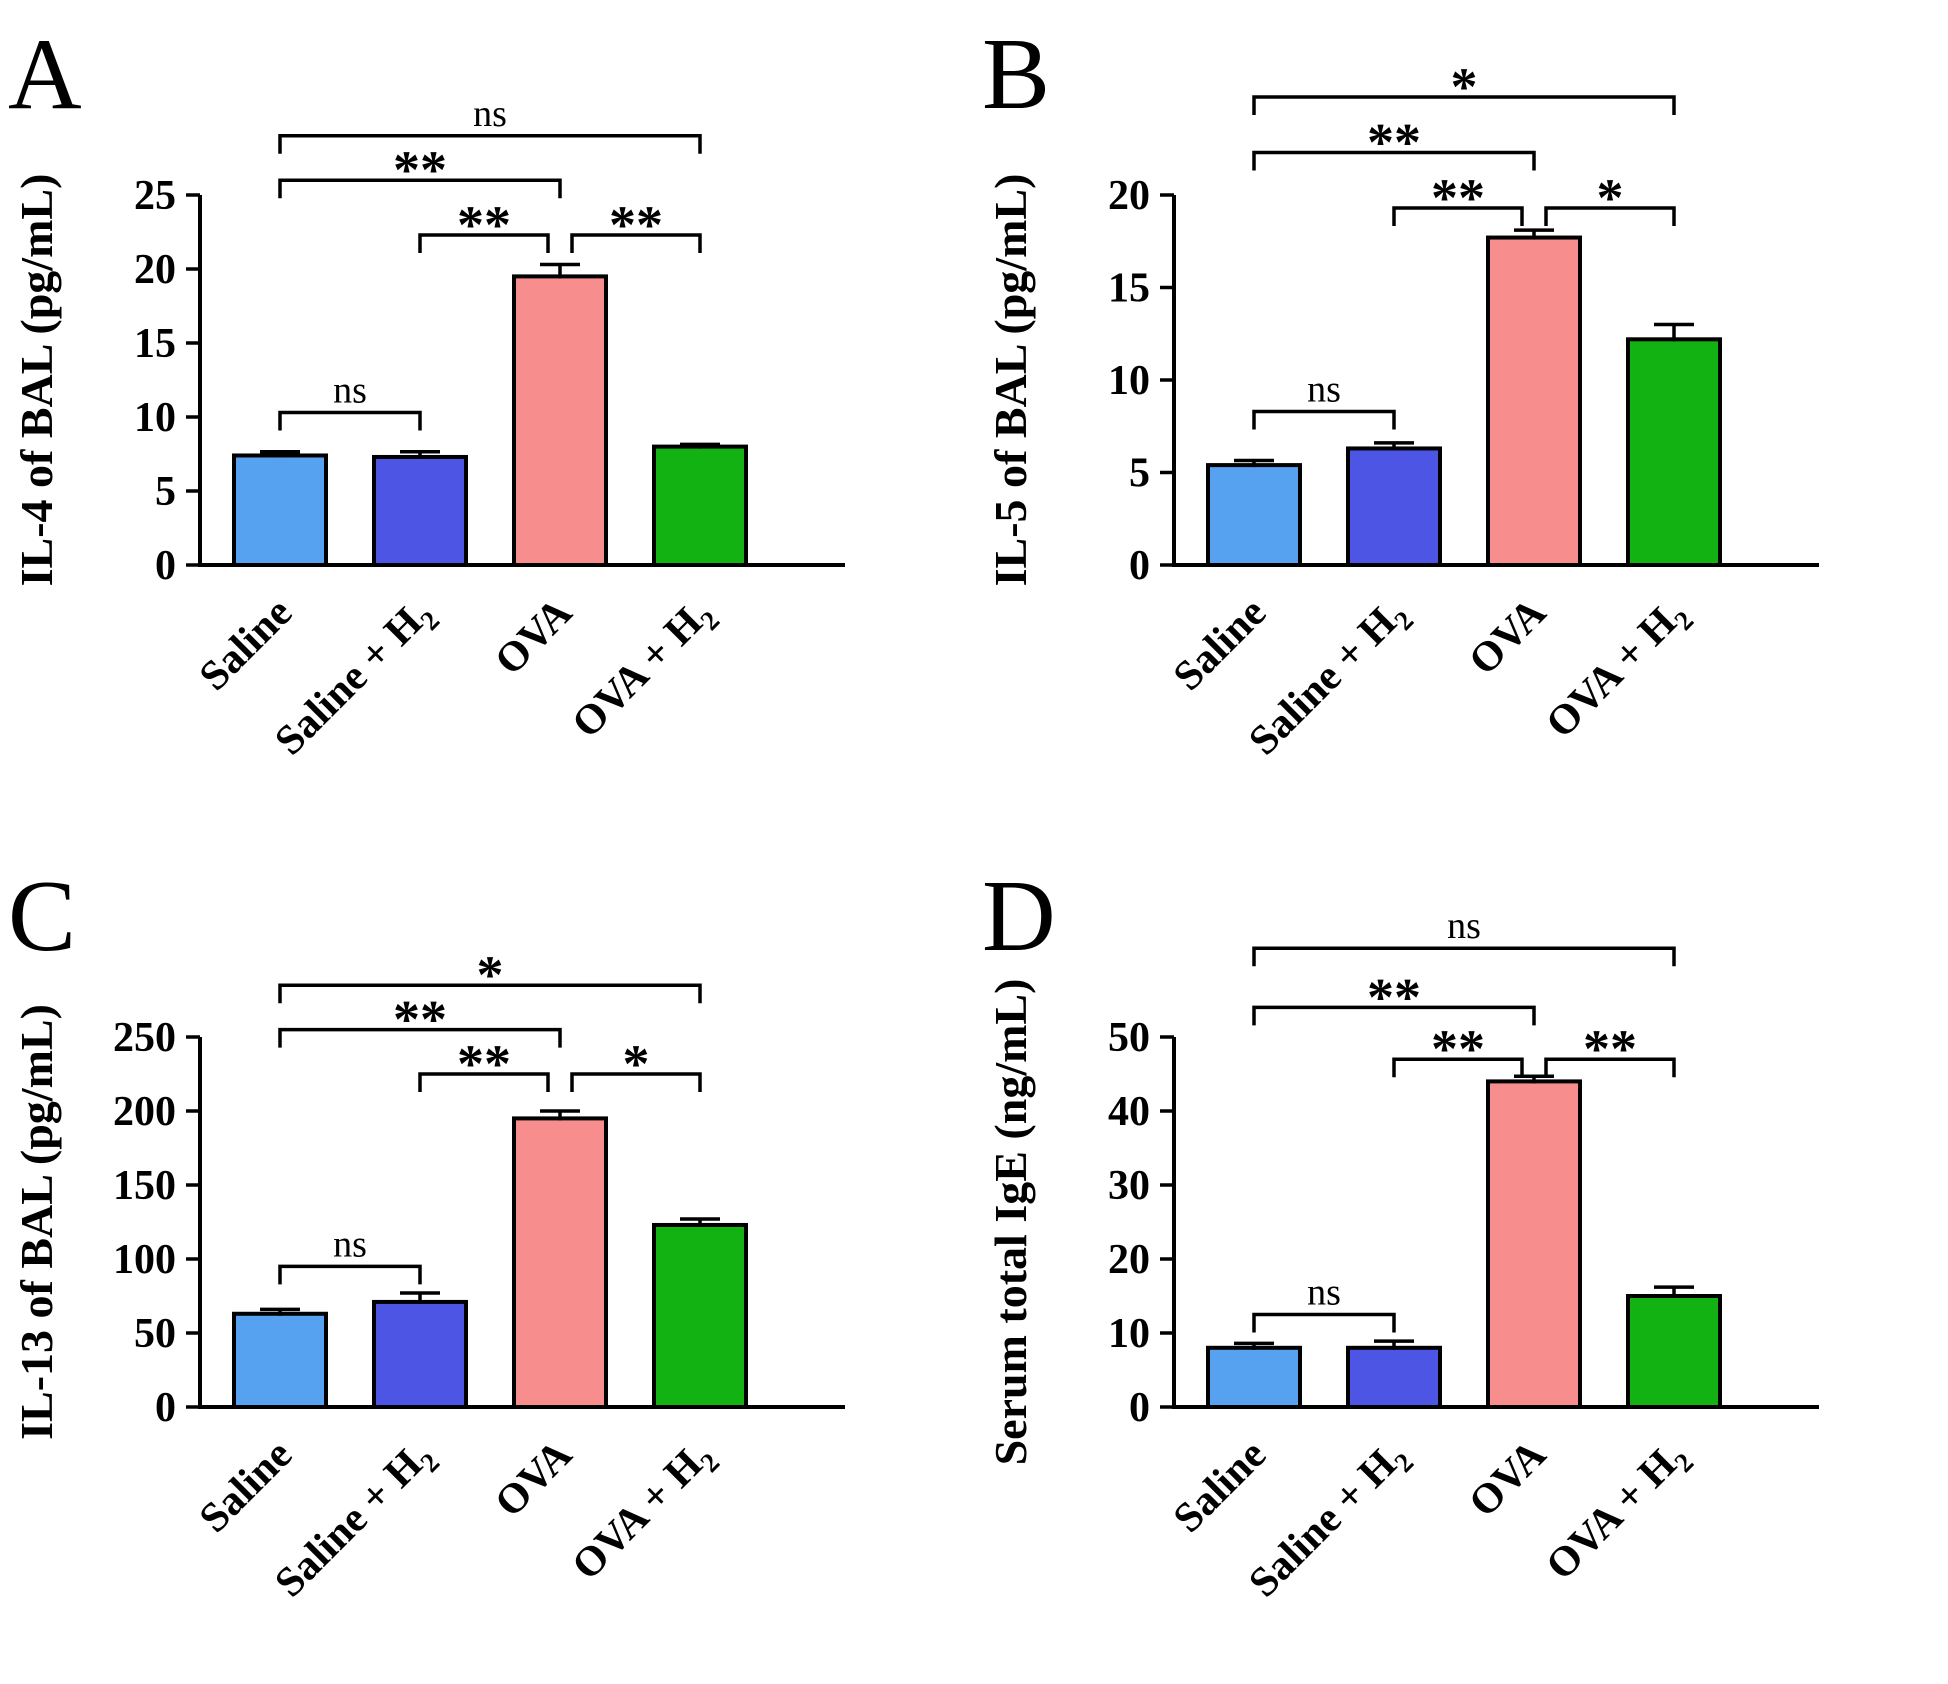  Describe the element at coordinates (155, 196) in the screenshot. I see `y-tick-label: 25` at that location.